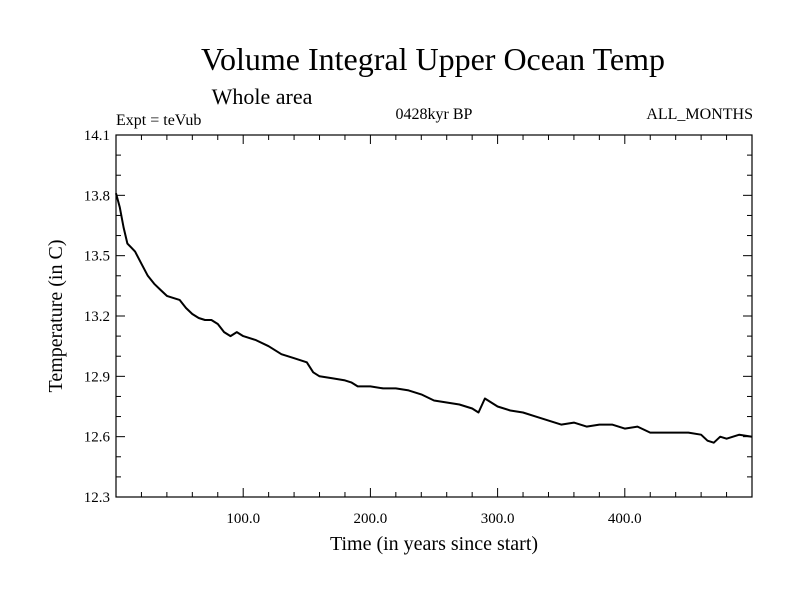 The width and height of the screenshot is (800, 600). I want to click on x-tick-label: 300.0, so click(498, 519).